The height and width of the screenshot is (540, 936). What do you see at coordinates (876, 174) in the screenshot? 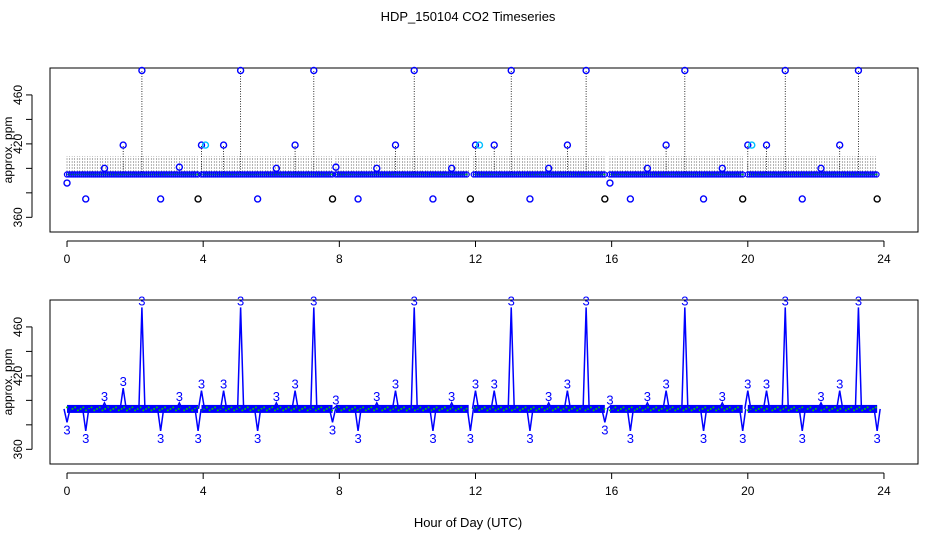
I see `baseline-point` at bounding box center [876, 174].